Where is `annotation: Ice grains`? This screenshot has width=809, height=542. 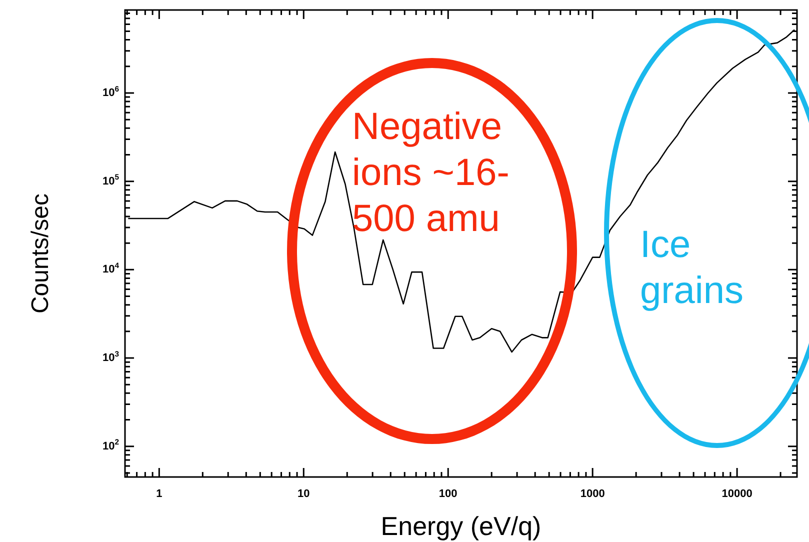 annotation: Ice grains is located at coordinates (692, 268).